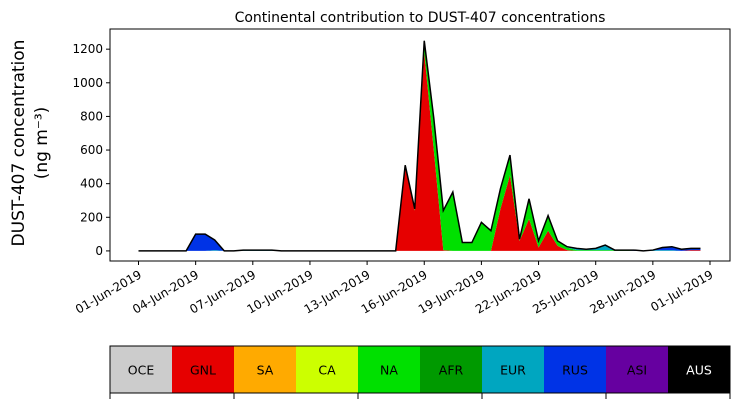  Describe the element at coordinates (19, 143) in the screenshot. I see `y-axis-label-line1: DUST-407 concentration` at that location.